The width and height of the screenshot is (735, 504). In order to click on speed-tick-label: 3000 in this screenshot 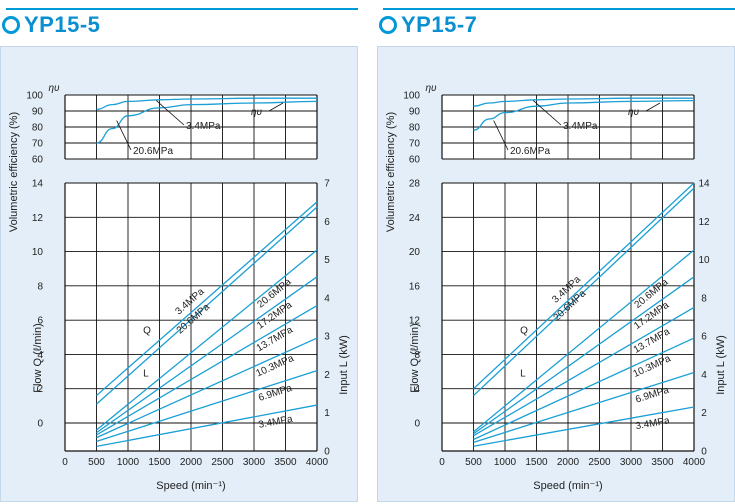, I will do `click(254, 462)`.